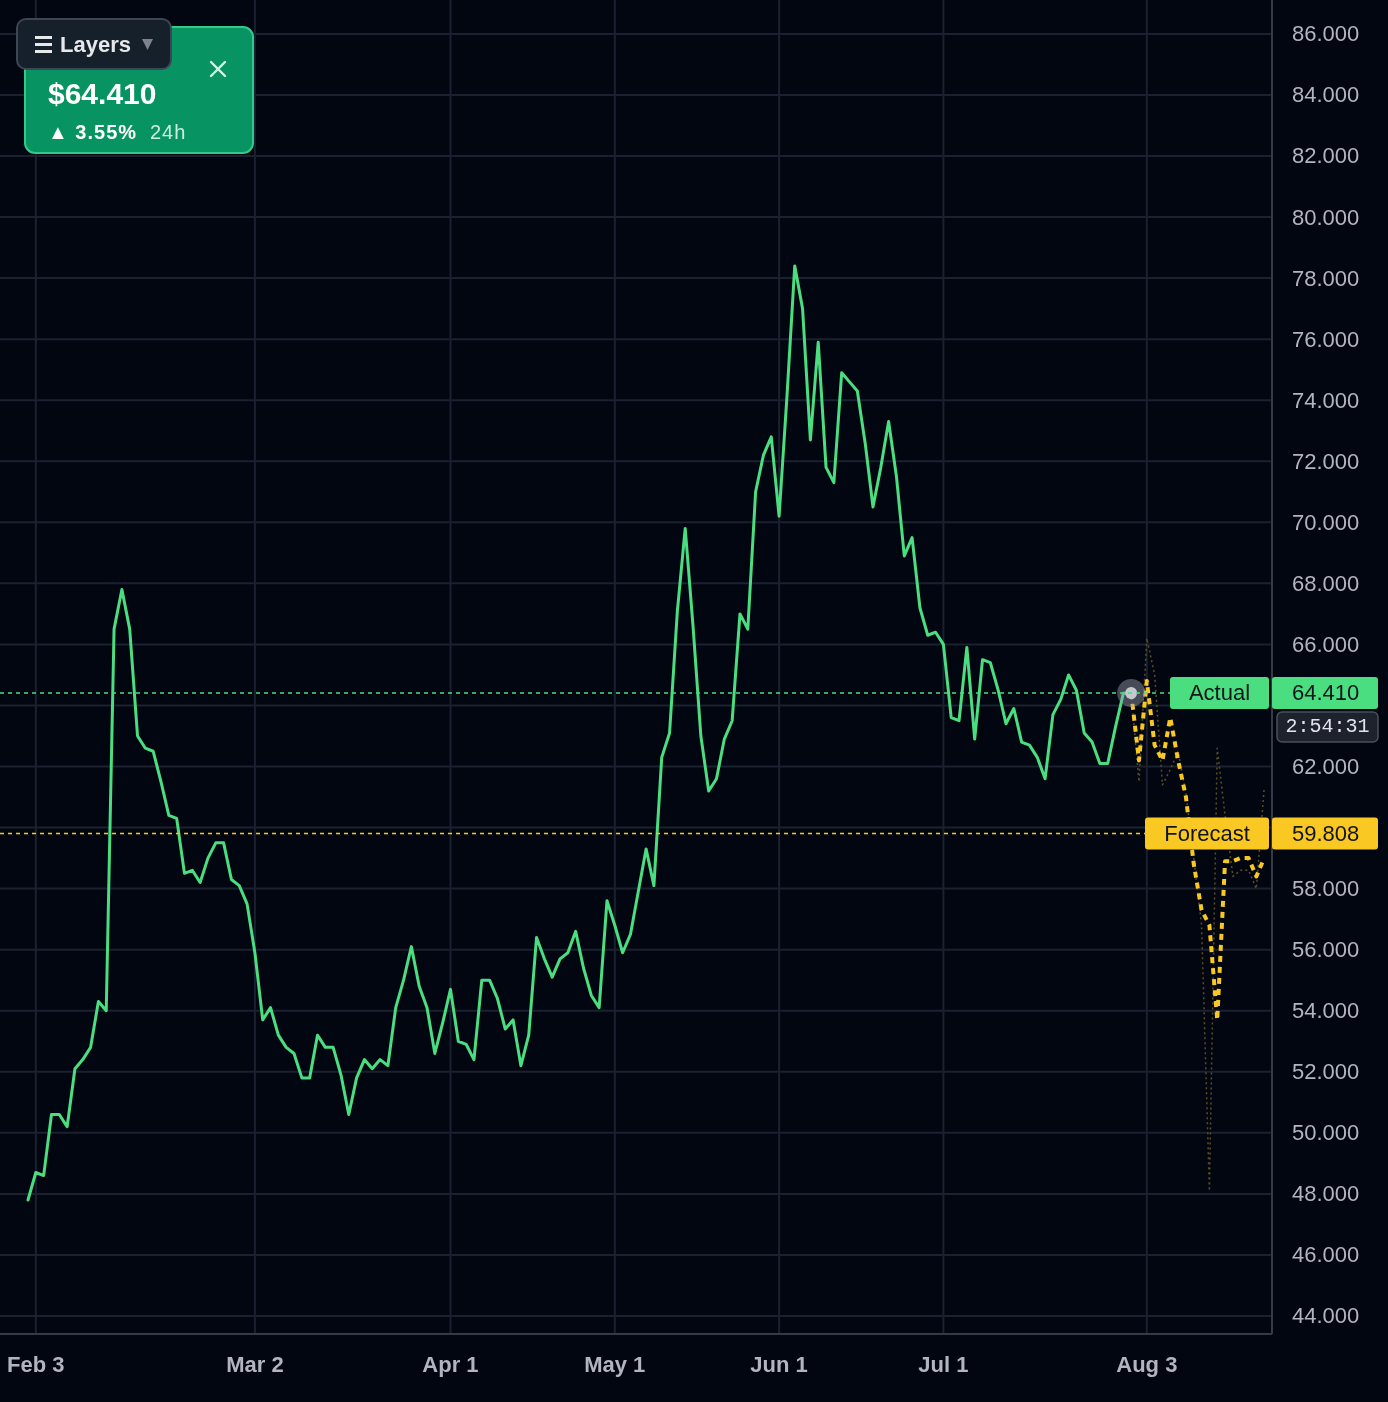 The image size is (1388, 1402). Describe the element at coordinates (1326, 339) in the screenshot. I see `y-tick-label: 76.000` at that location.